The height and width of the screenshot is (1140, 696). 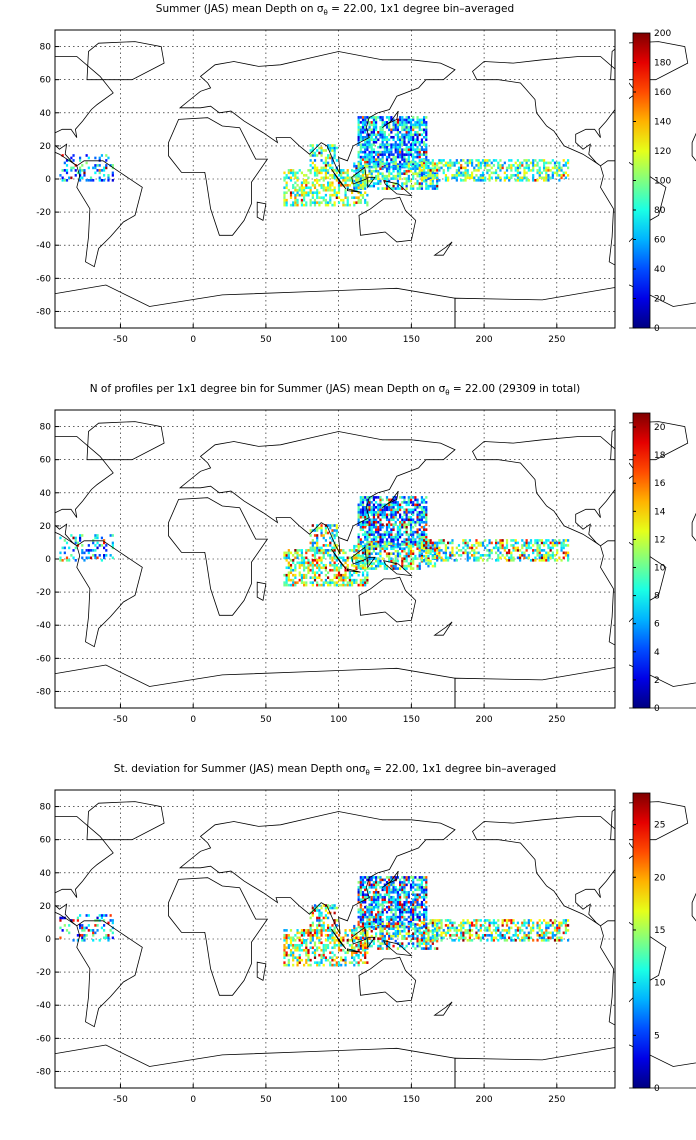 I want to click on mask-bottom, so click(x=335, y=330).